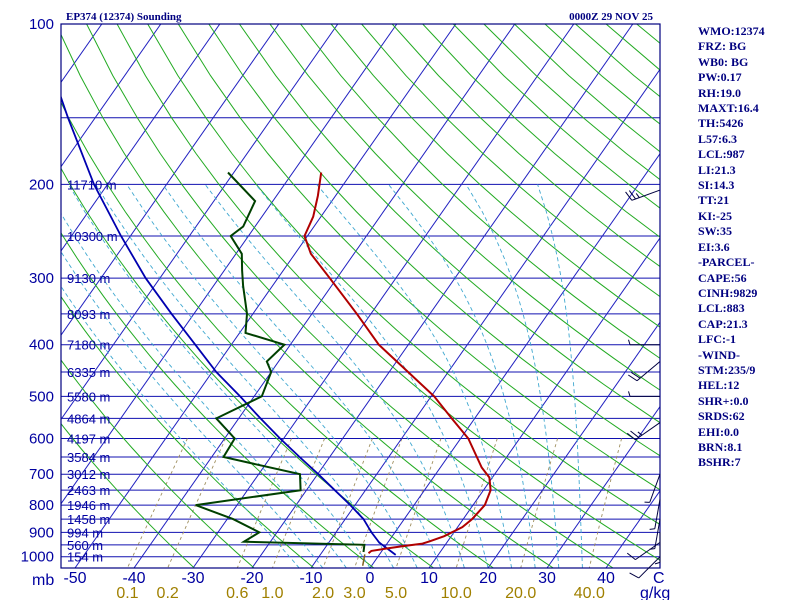 This screenshot has height=600, width=800. Describe the element at coordinates (374, 503) in the screenshot. I see `mixing-ratio-lines` at that location.